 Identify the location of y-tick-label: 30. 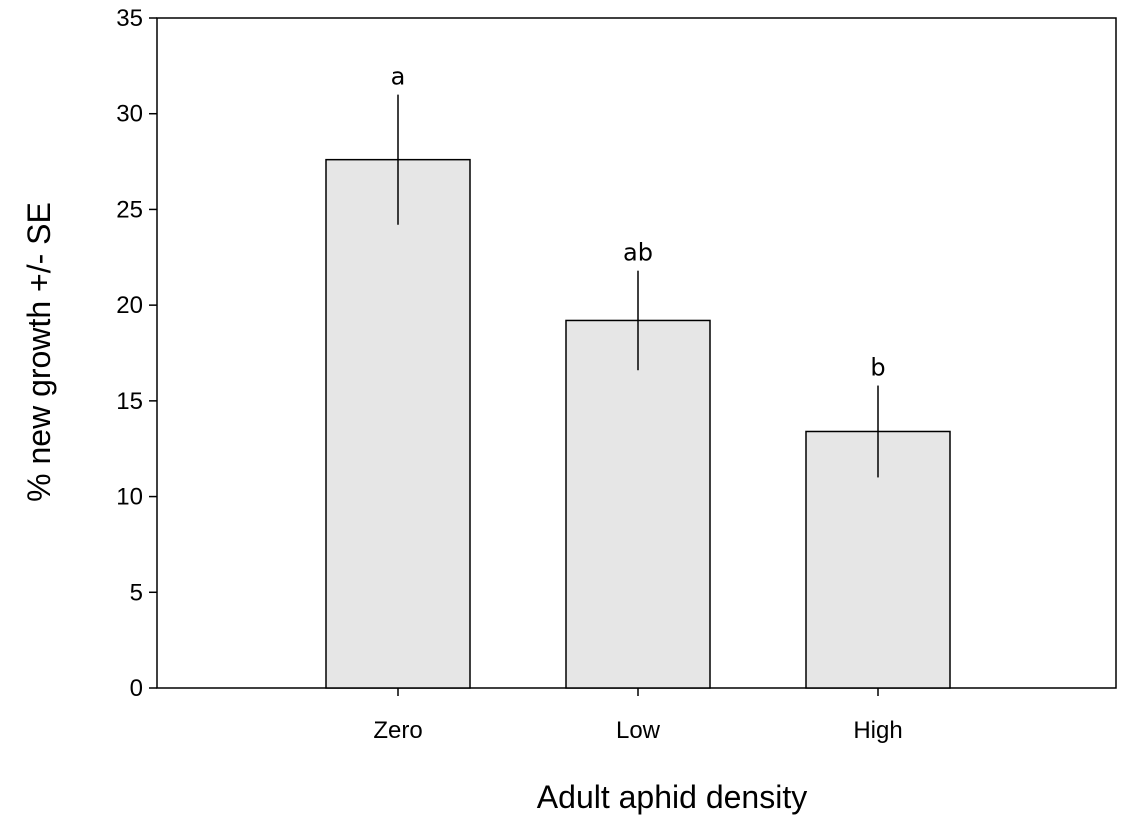
(129, 114).